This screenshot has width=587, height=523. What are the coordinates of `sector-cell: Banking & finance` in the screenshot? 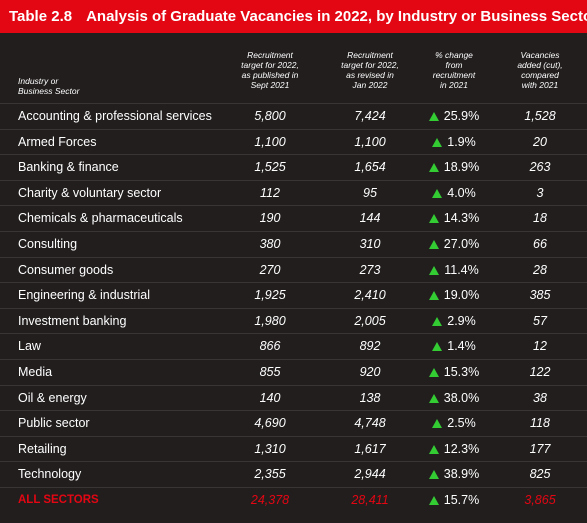 It's located at (68, 167).